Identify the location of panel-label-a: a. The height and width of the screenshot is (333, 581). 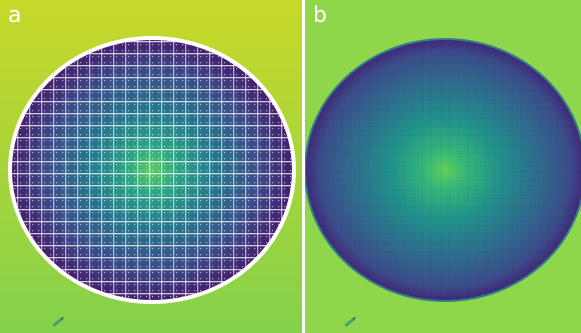
(15, 15).